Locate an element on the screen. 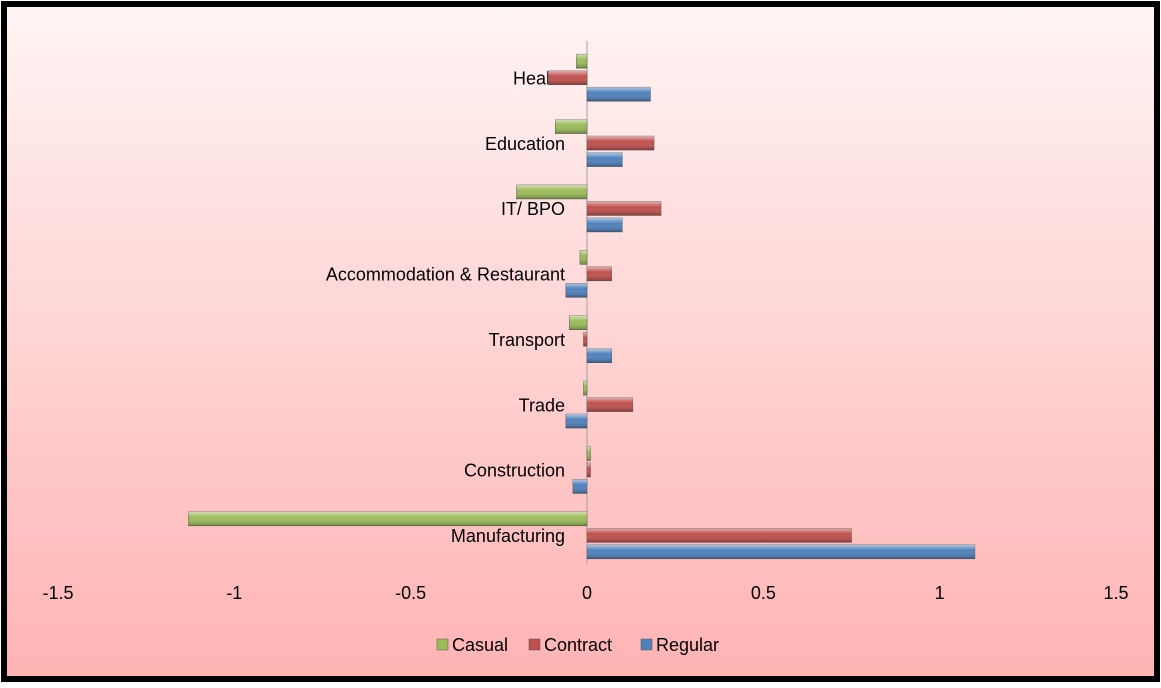  category-label: Transport is located at coordinates (527, 340).